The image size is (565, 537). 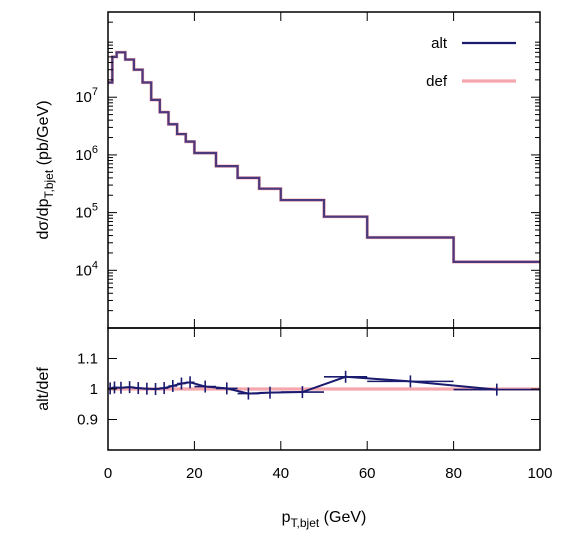 What do you see at coordinates (43, 389) in the screenshot?
I see `ratio-y-axis-label: alt/def` at bounding box center [43, 389].